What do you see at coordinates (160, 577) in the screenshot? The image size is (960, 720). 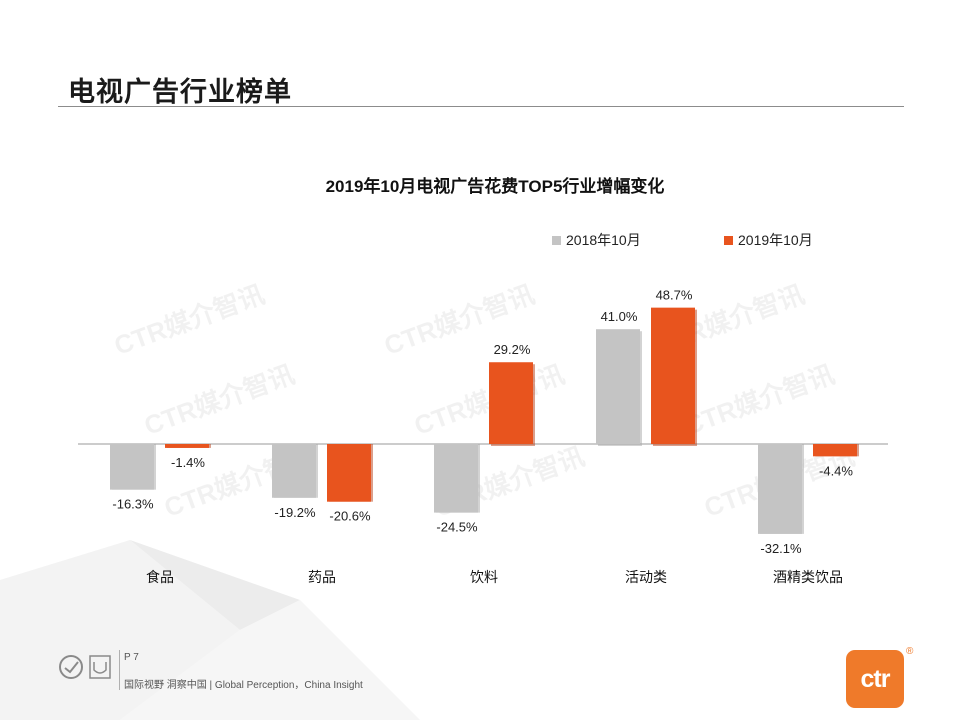 I see `category-label: 食品` at bounding box center [160, 577].